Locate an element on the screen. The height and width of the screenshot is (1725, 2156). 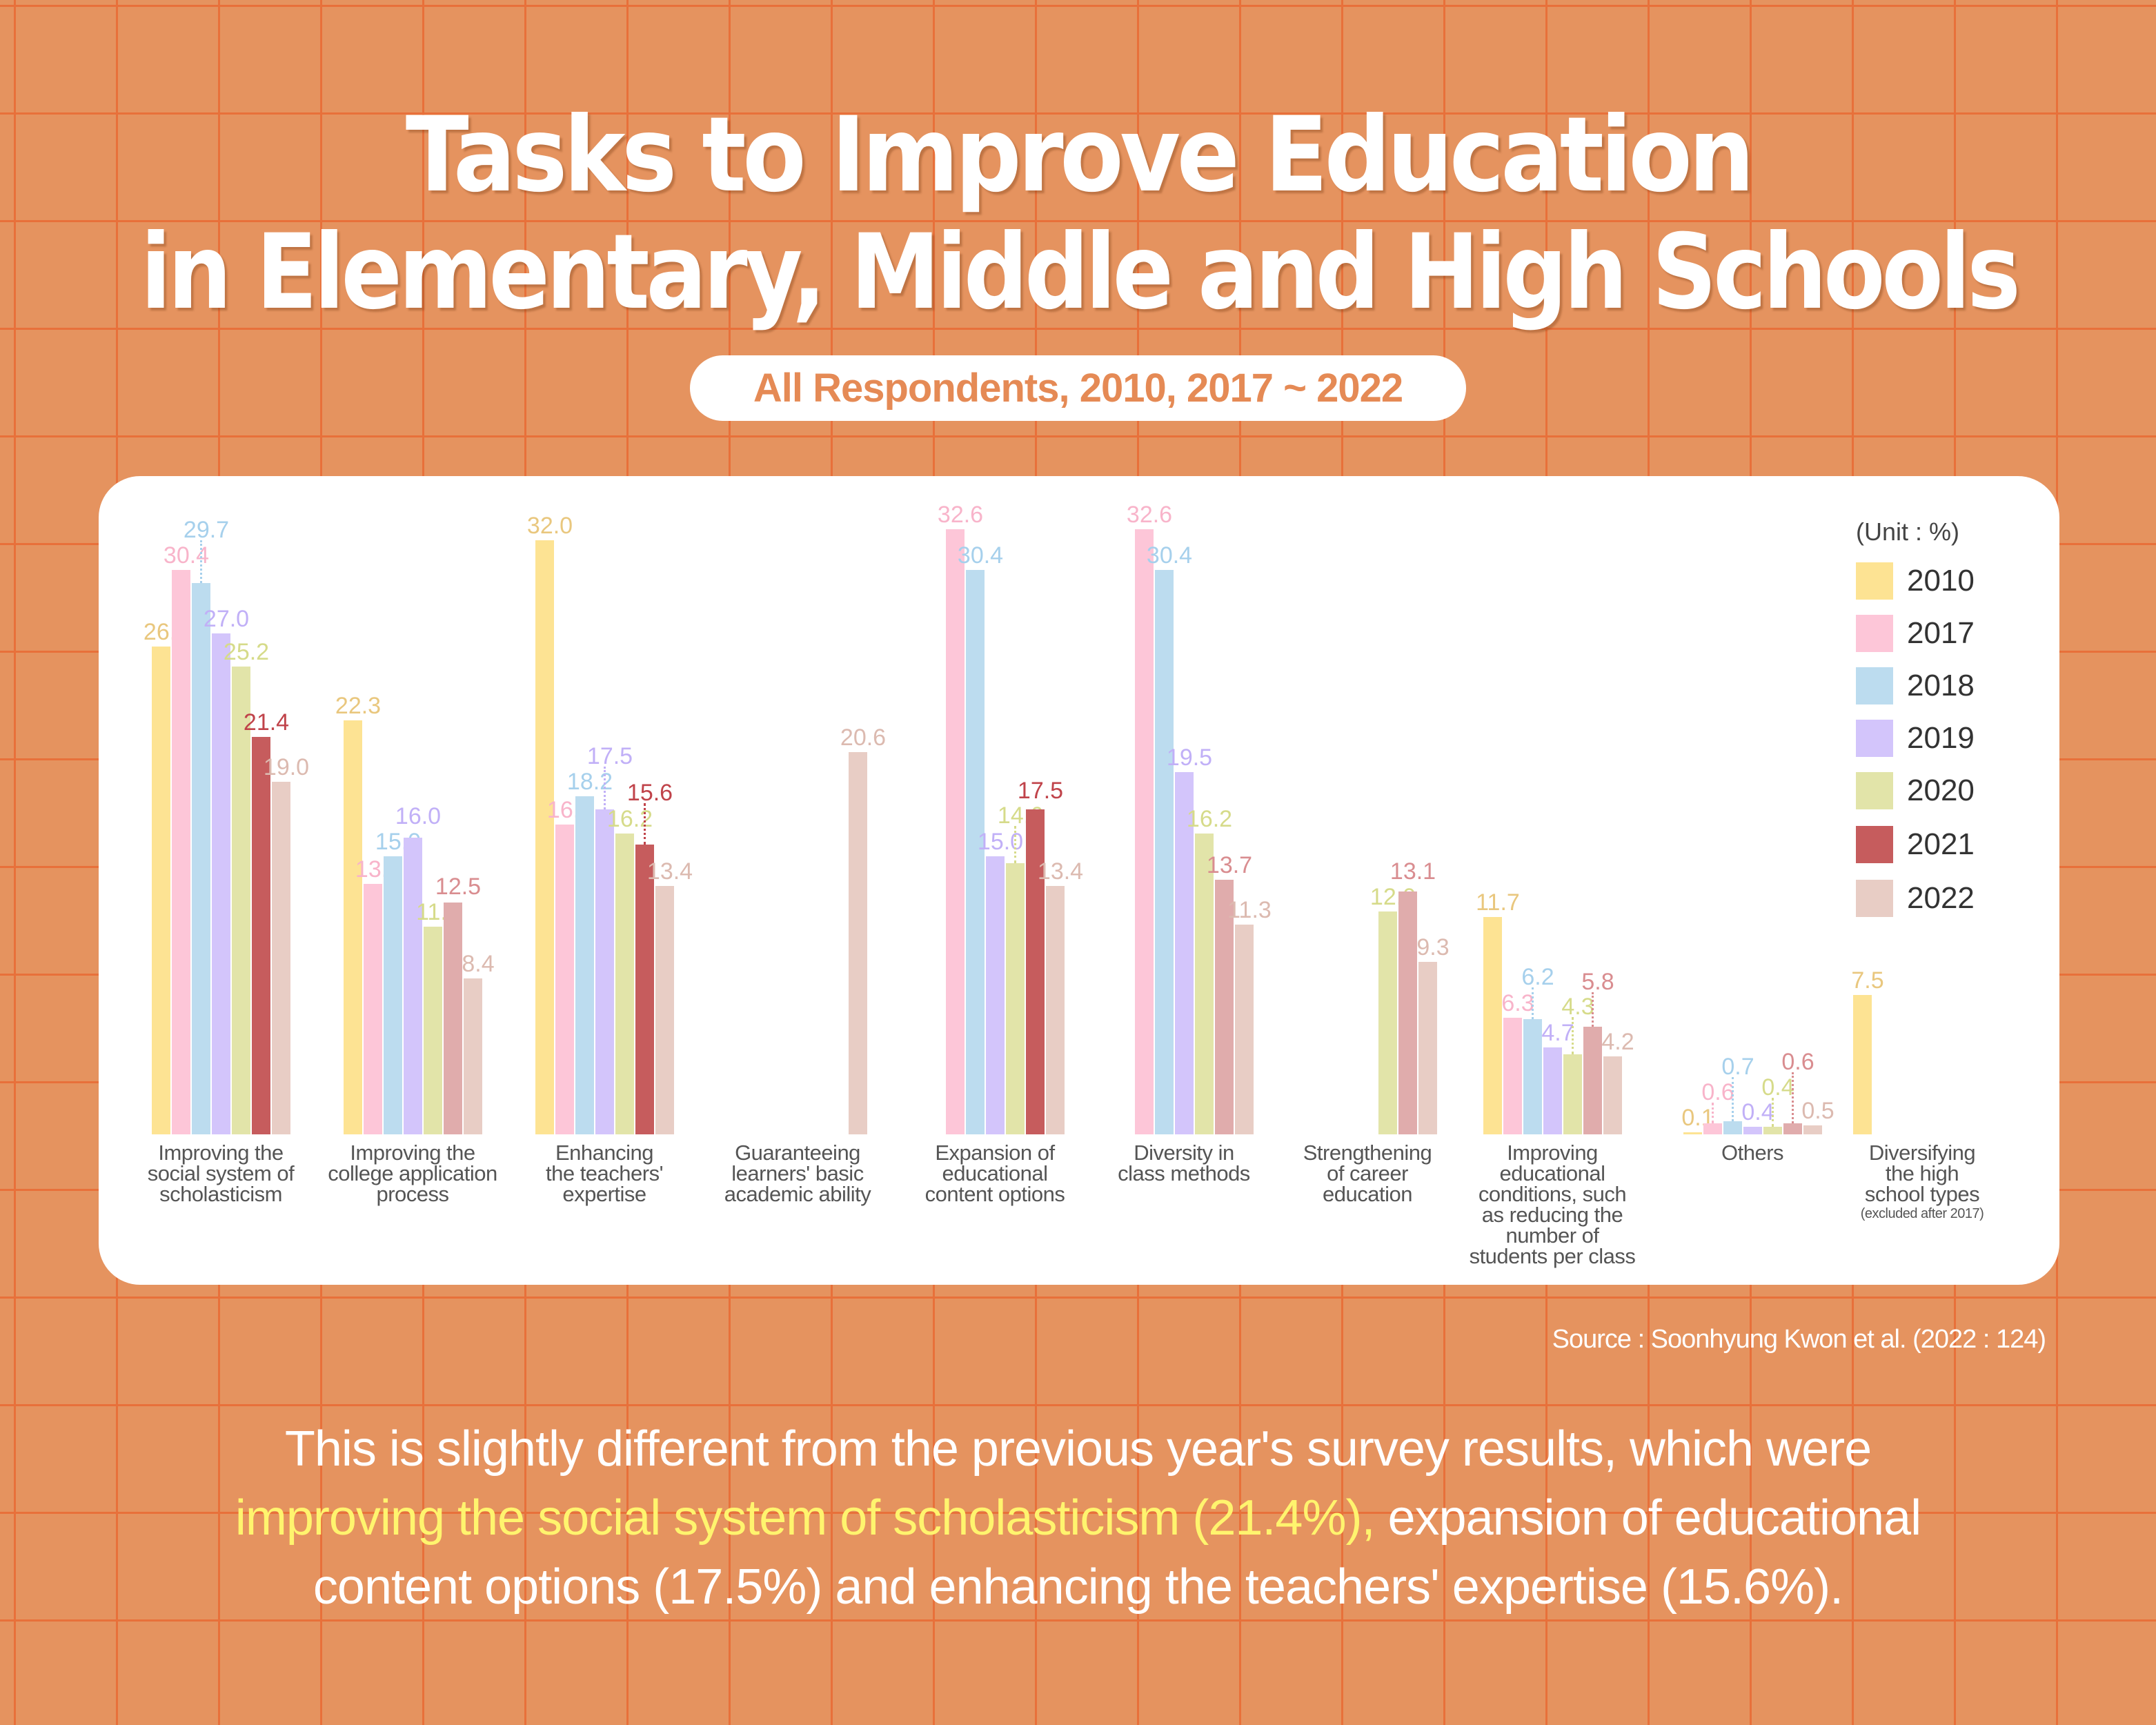
subtitle-pill: All Respondents, 2010, 2017 ~ 2022 is located at coordinates (1078, 388).